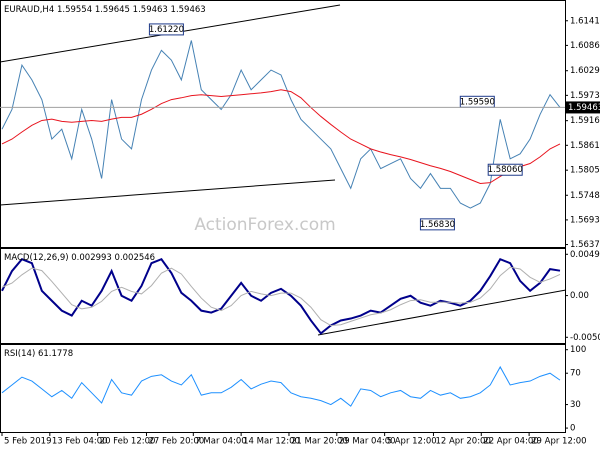  Describe the element at coordinates (585, 71) in the screenshot. I see `y-tick-label: 1.60290` at that location.